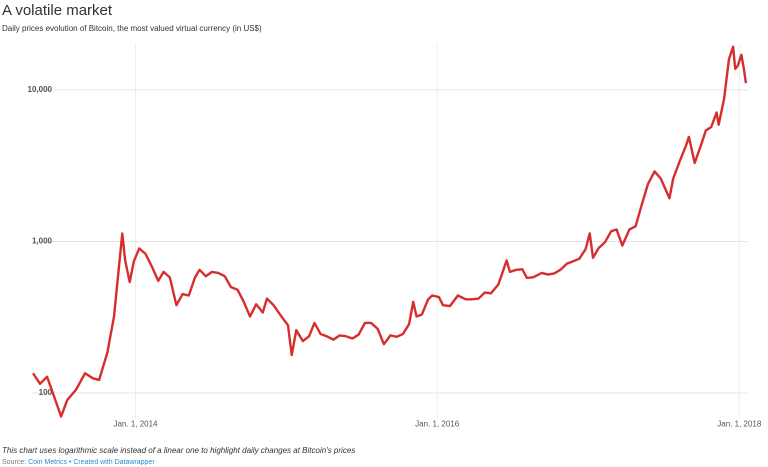 This screenshot has height=467, width=768. What do you see at coordinates (46, 392) in the screenshot?
I see `y-tick-label: 100` at bounding box center [46, 392].